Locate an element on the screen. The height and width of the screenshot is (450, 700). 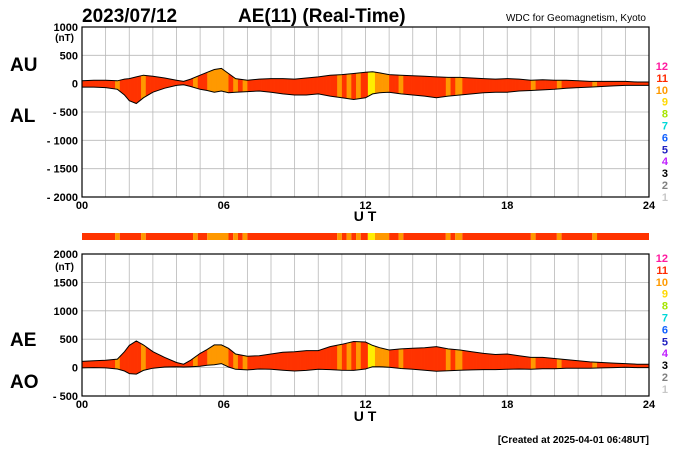
level-legend-item: 4 is located at coordinates (665, 162).